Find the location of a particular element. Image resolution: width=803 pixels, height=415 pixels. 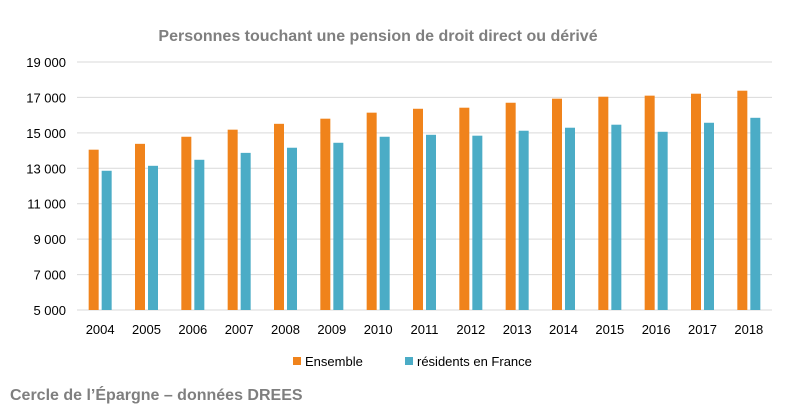

bar-ensemble-2018 is located at coordinates (742, 200).